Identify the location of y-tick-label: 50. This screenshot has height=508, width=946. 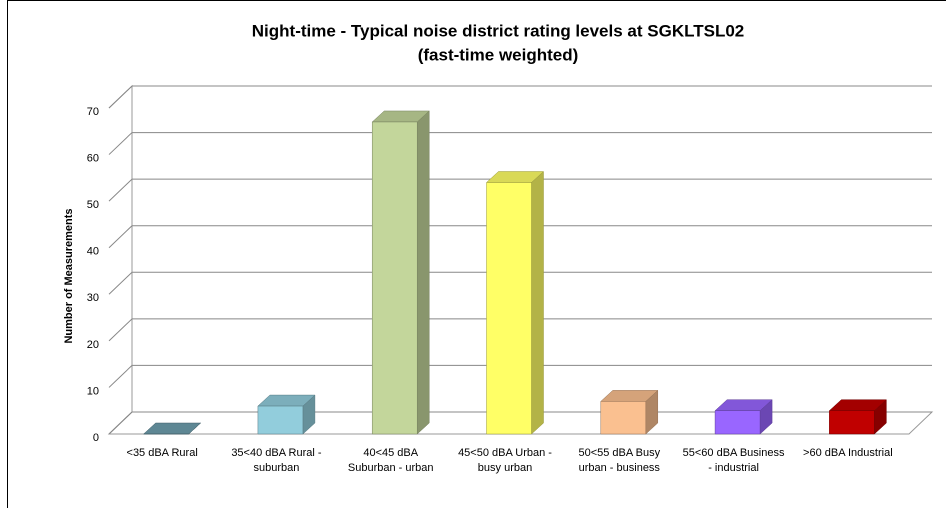
(93, 205).